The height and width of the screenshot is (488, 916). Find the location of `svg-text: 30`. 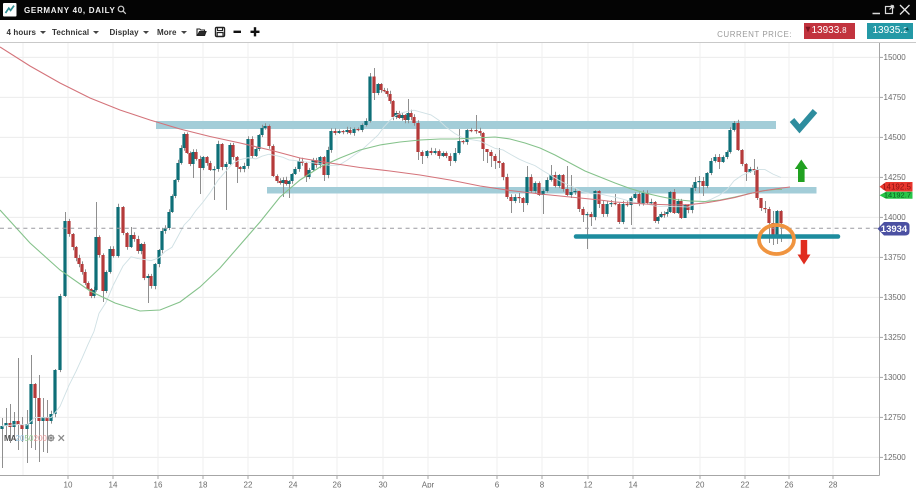

svg-text: 30 is located at coordinates (383, 484).